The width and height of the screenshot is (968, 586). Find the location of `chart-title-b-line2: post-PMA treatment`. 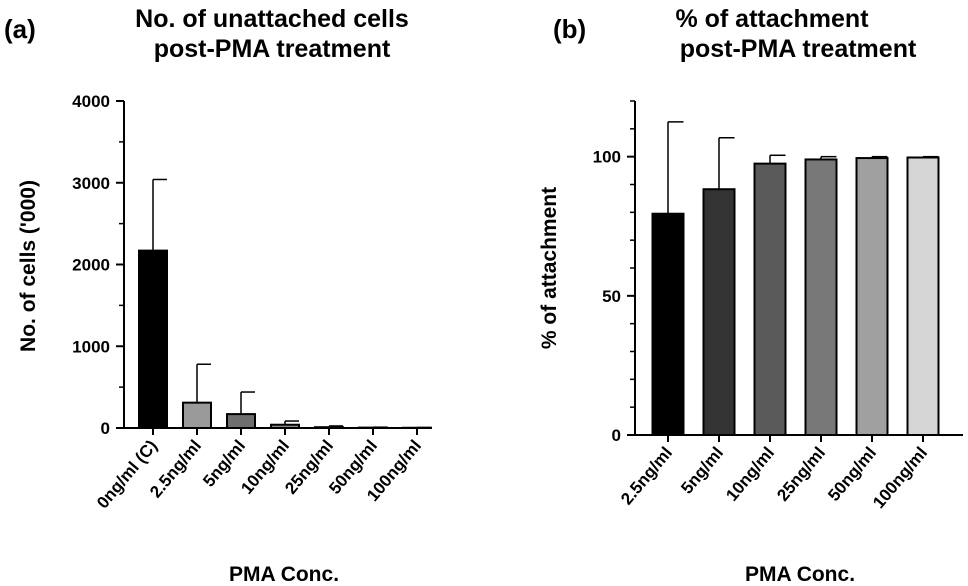

chart-title-b-line2: post-PMA treatment is located at coordinates (798, 49).